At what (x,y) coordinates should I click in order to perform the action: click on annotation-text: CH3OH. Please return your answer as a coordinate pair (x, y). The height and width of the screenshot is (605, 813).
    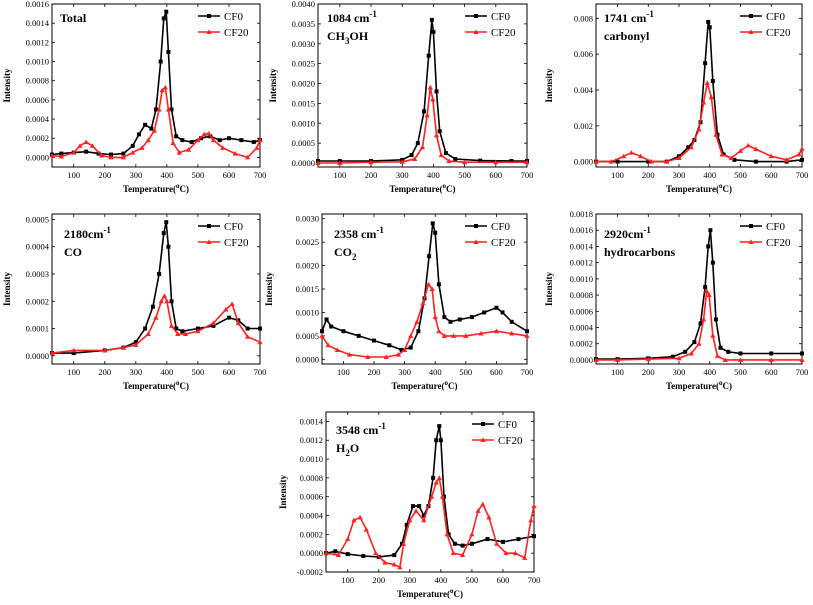
    Looking at the image, I should click on (348, 37).